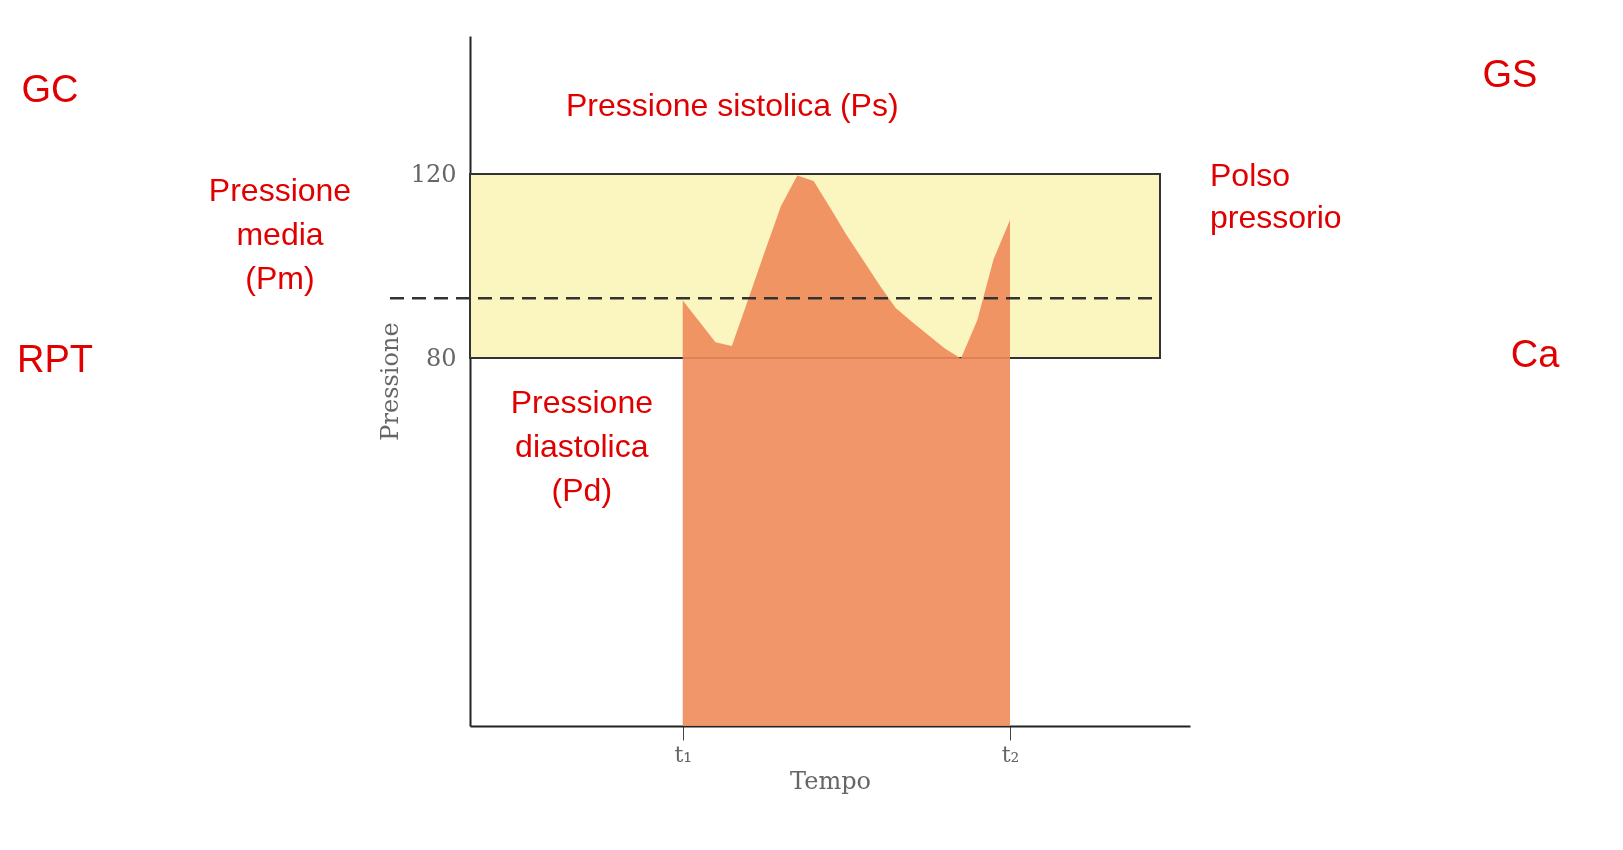  Describe the element at coordinates (1535, 354) in the screenshot. I see `text: Ca` at that location.